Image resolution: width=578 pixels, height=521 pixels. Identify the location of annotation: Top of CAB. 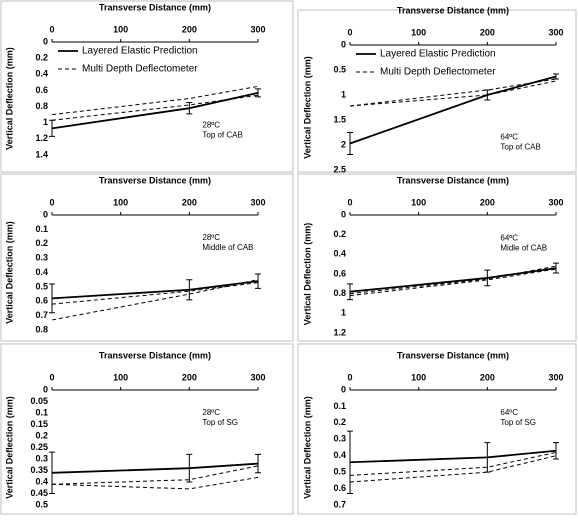
(520, 147).